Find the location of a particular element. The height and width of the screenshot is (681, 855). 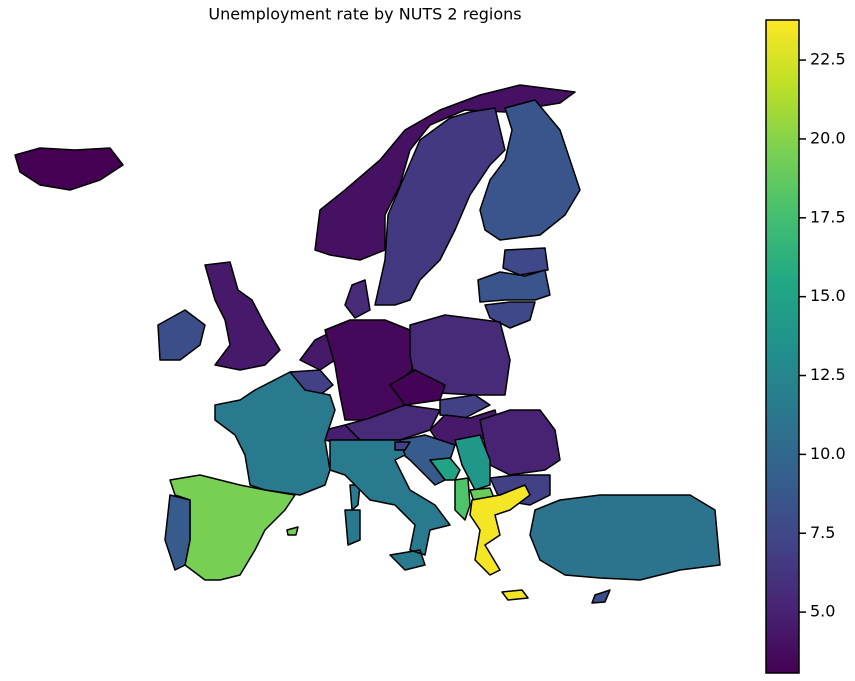

colorbar-tick-label: 12.5 is located at coordinates (828, 374).